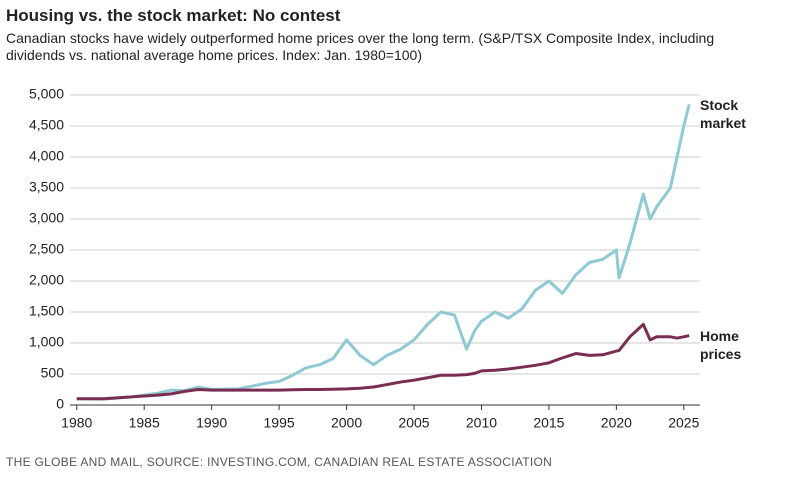 Image resolution: width=800 pixels, height=486 pixels. I want to click on x-tick-label: 2025, so click(683, 423).